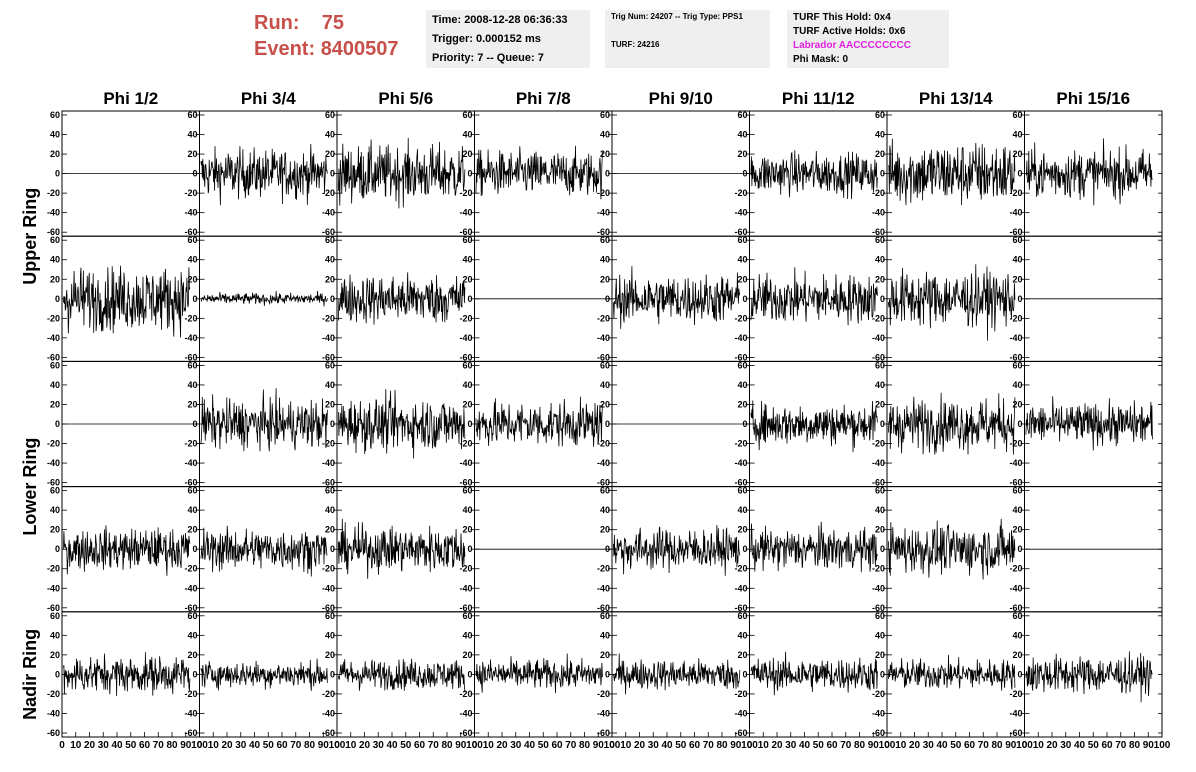  I want to click on column-title: Phi 3/4, so click(268, 98).